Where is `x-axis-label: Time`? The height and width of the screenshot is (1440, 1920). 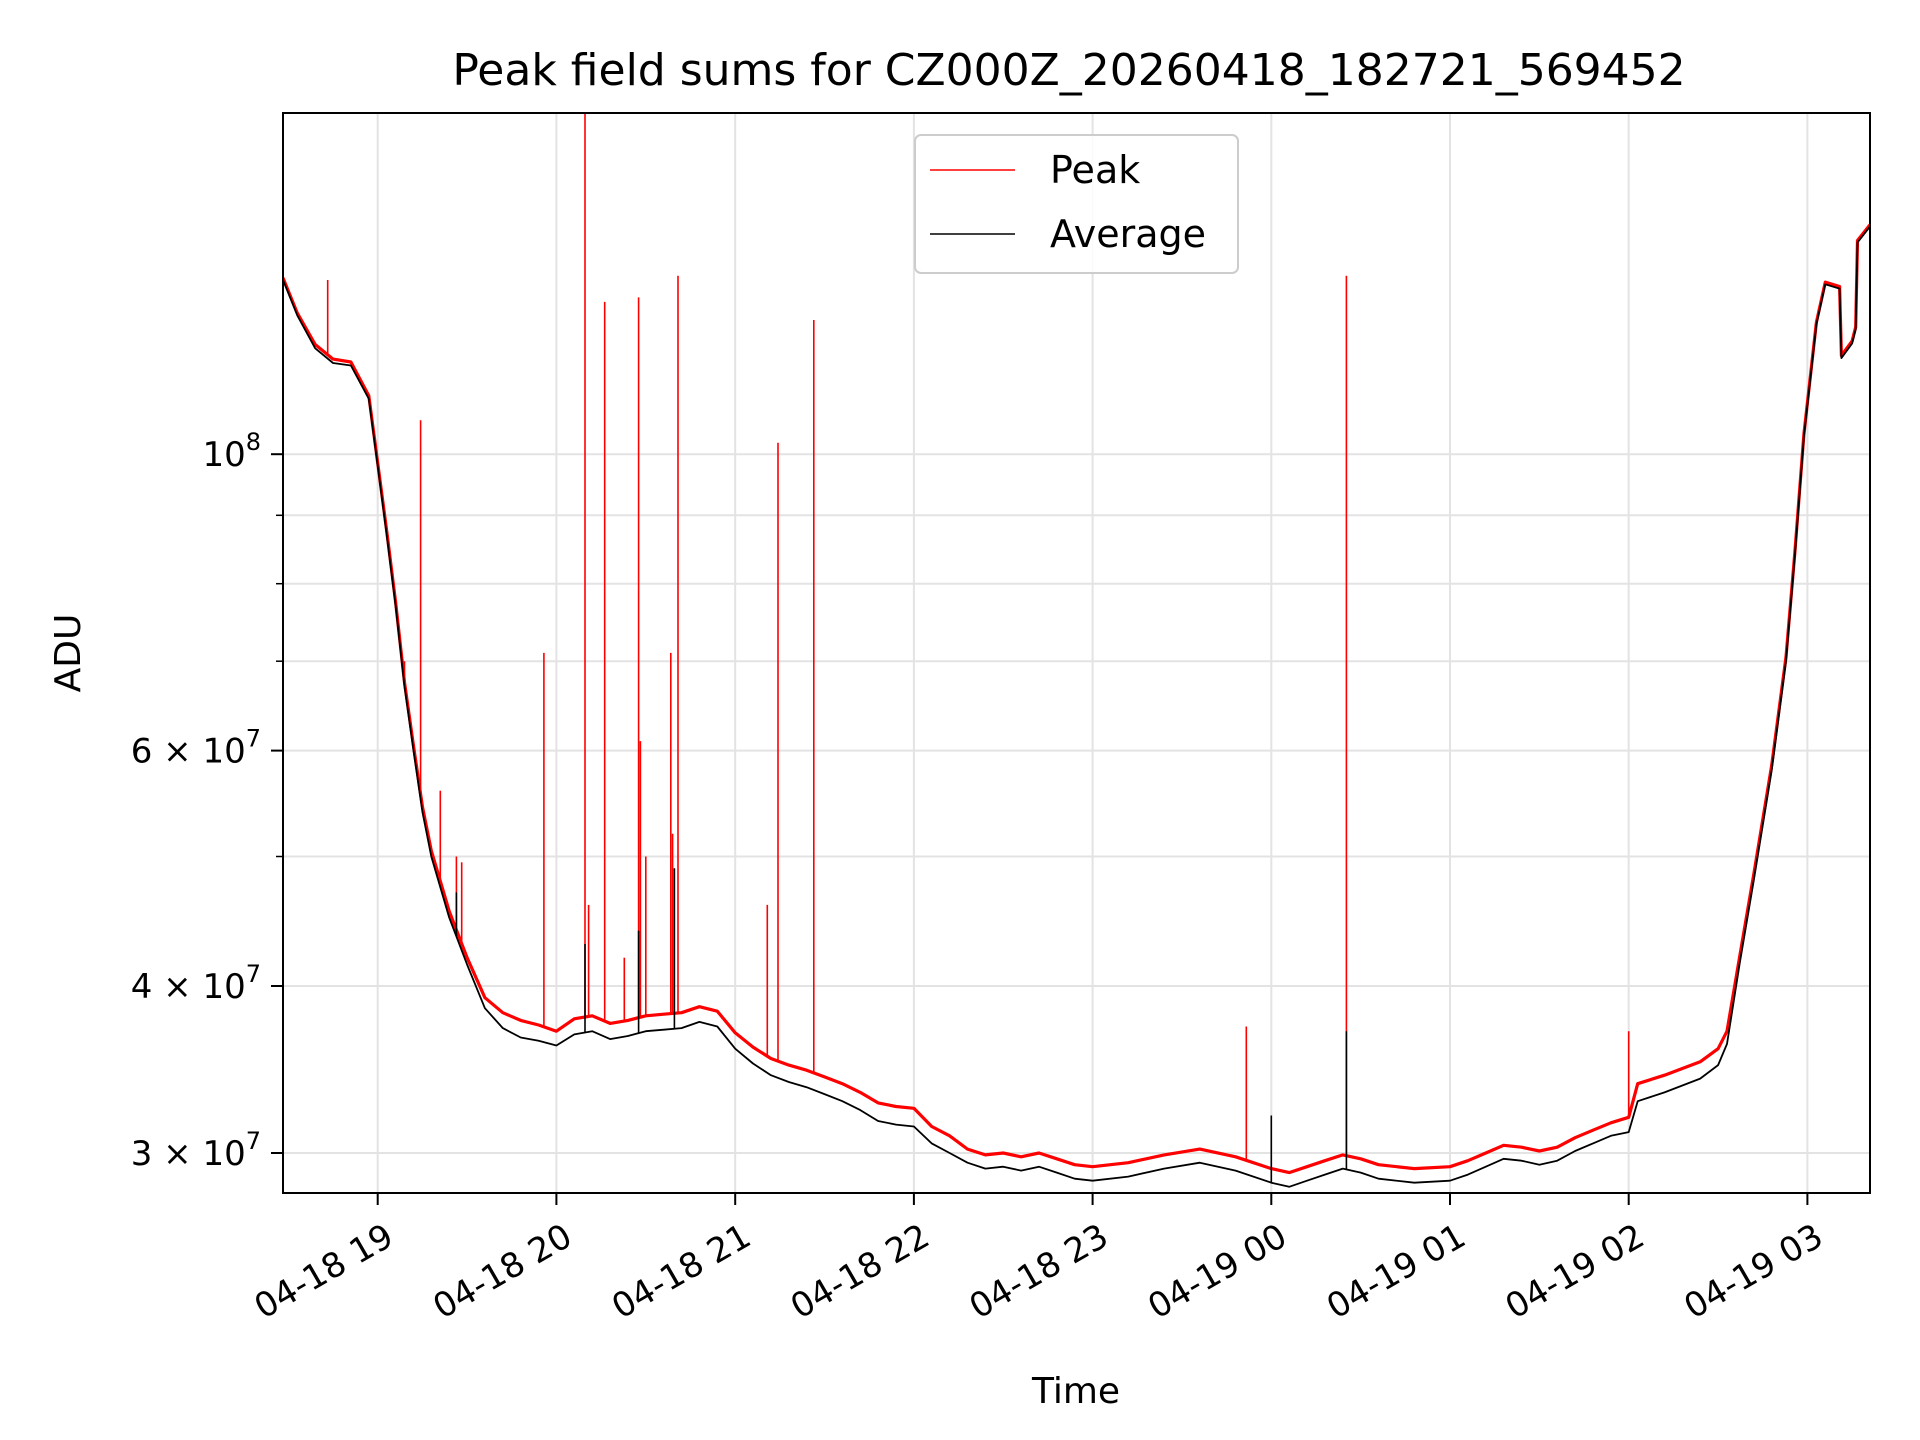
x-axis-label: Time is located at coordinates (1075, 1391).